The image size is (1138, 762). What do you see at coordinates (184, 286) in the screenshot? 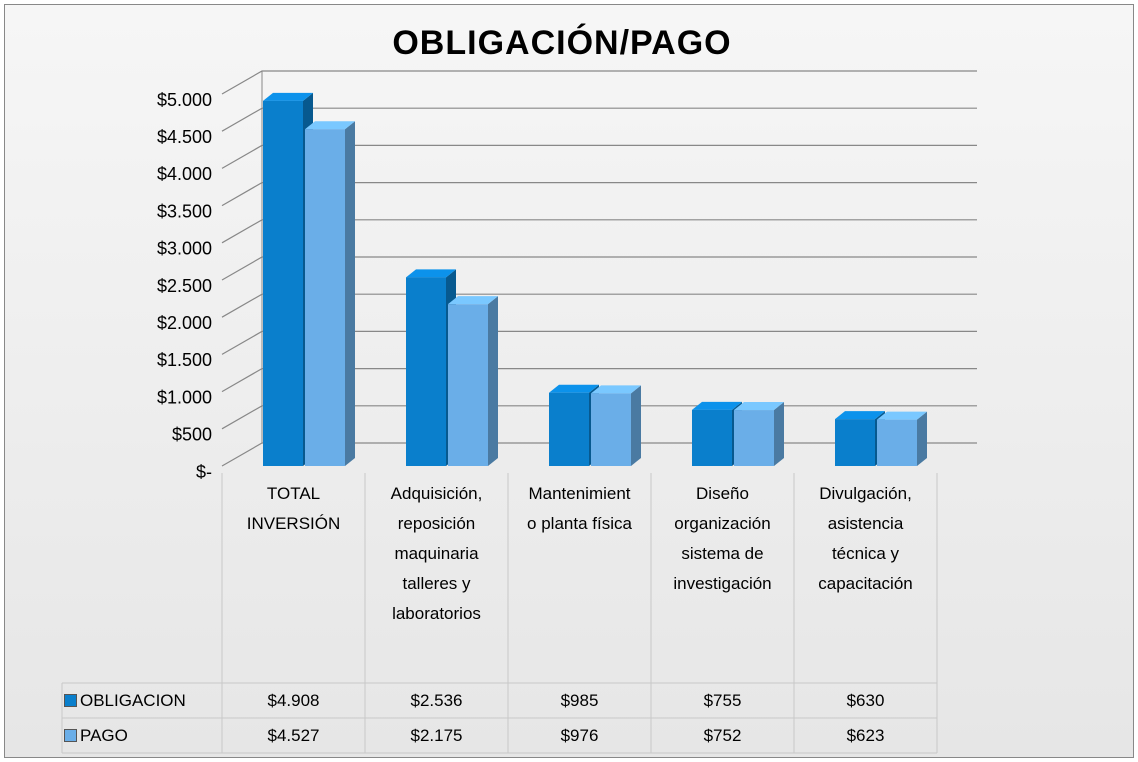
I see `y-tick-label: $2.500` at bounding box center [184, 286].